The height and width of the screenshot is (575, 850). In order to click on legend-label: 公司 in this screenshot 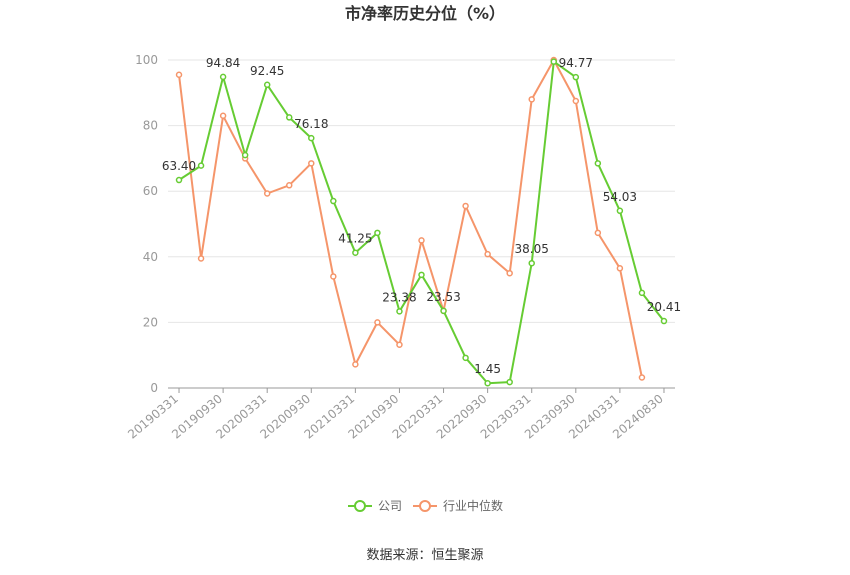, I will do `click(390, 506)`.